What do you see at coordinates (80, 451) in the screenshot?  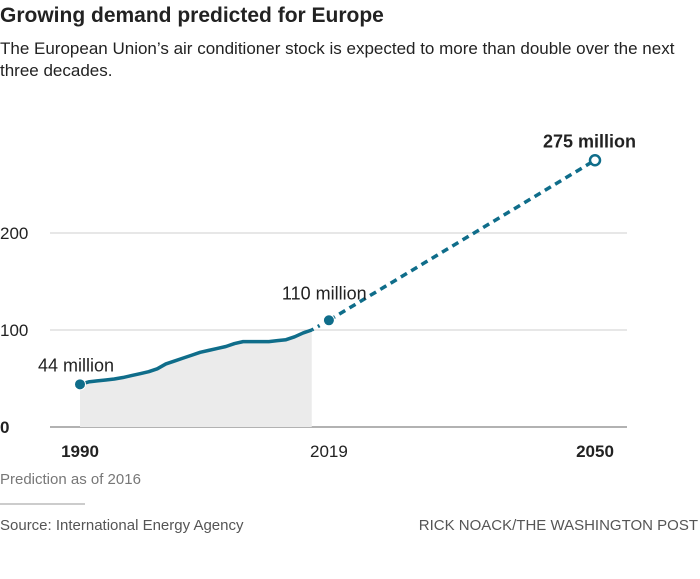 I see `x-tick-label: 1990` at bounding box center [80, 451].